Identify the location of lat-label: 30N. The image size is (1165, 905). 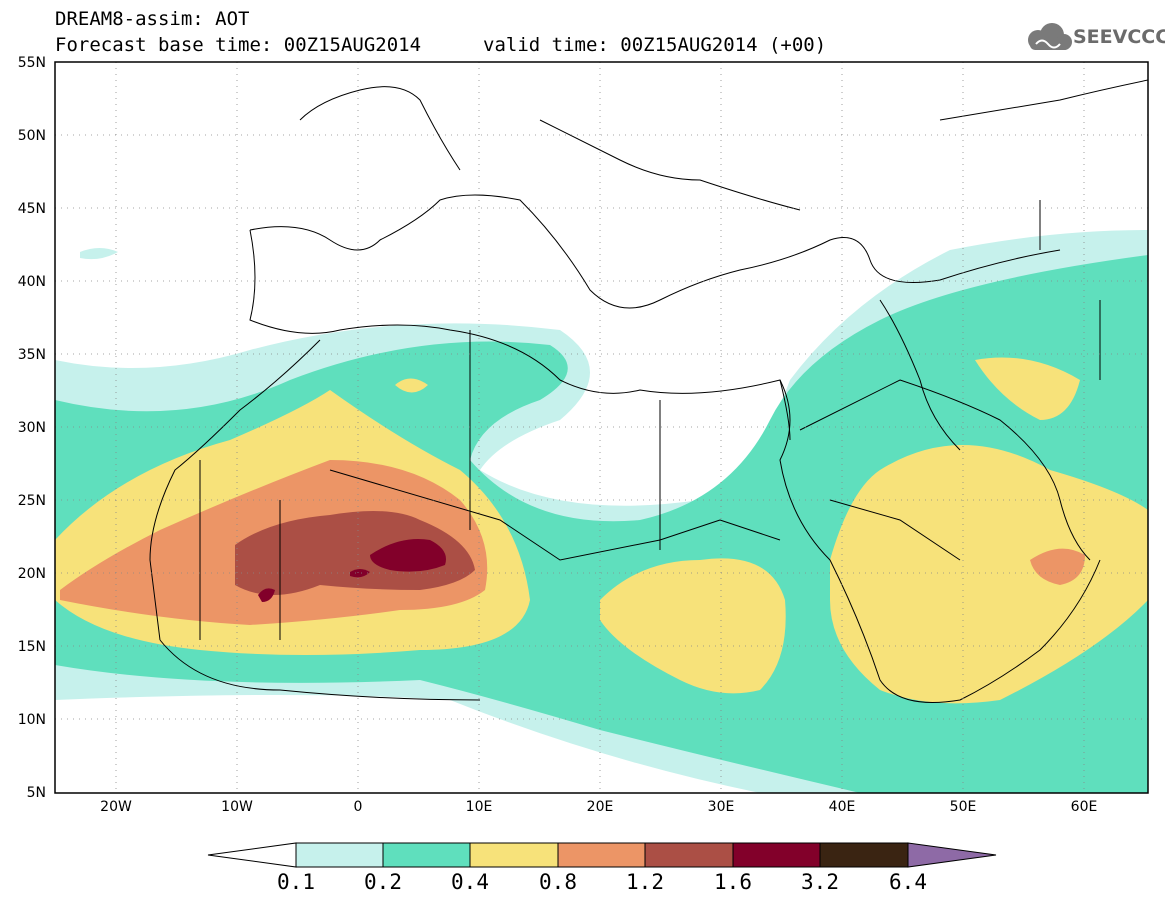
(32, 428).